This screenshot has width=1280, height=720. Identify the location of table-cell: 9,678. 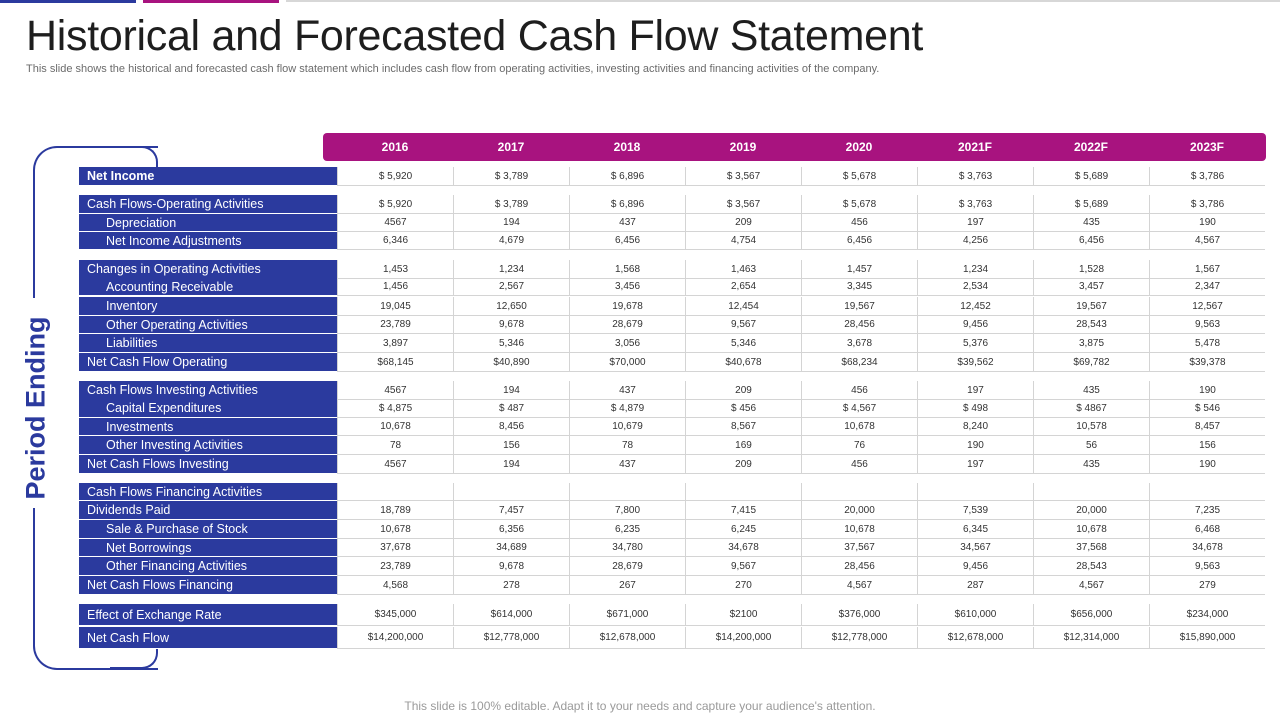
(511, 325).